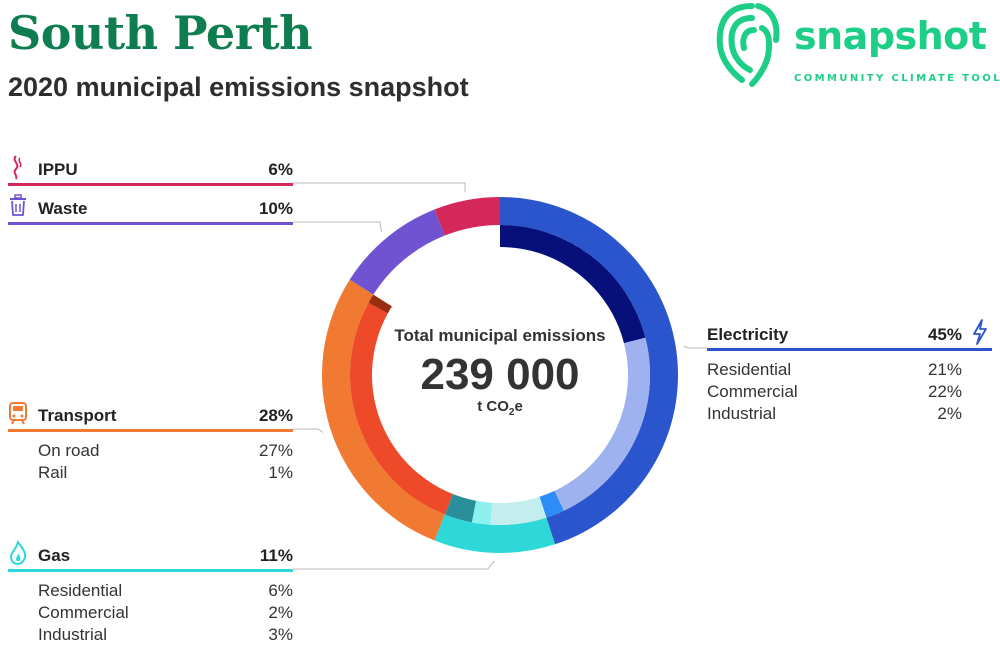  I want to click on subslice-gas-industrial, so click(460, 508).